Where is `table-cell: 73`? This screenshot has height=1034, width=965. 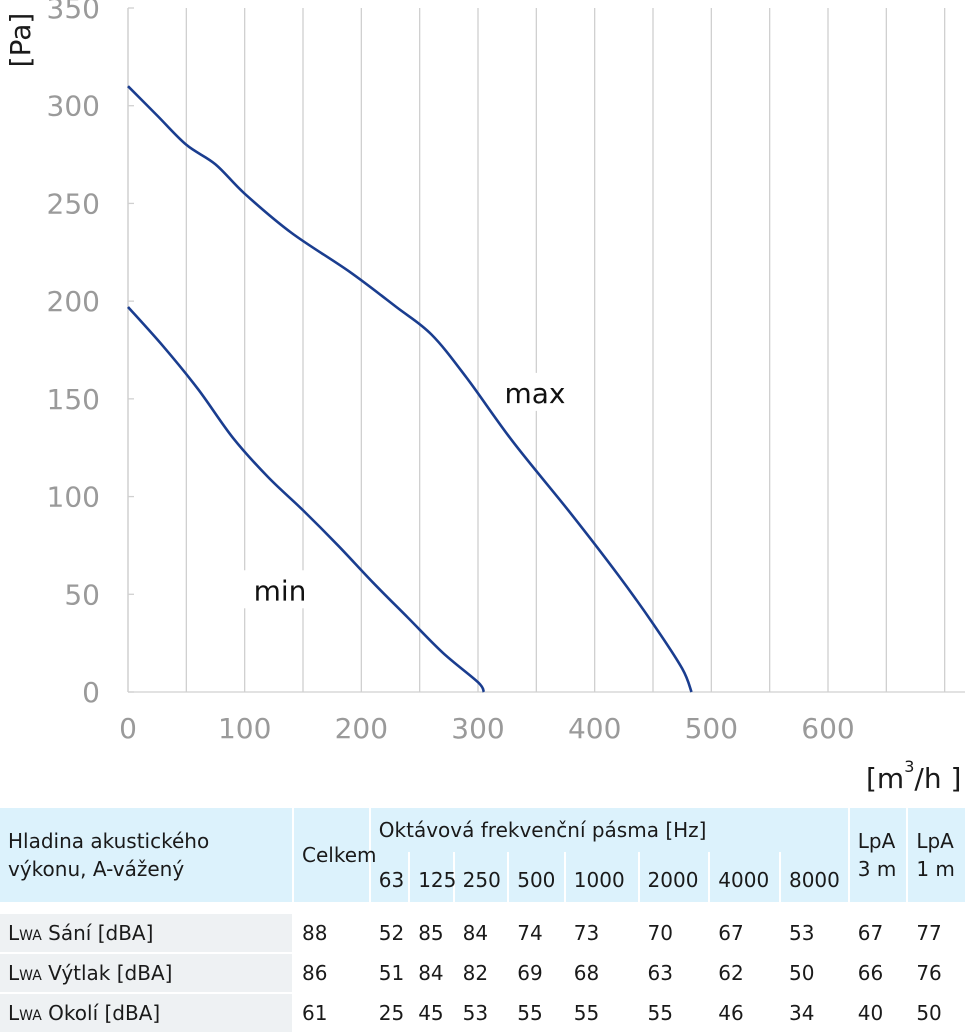
table-cell: 73 is located at coordinates (602, 934).